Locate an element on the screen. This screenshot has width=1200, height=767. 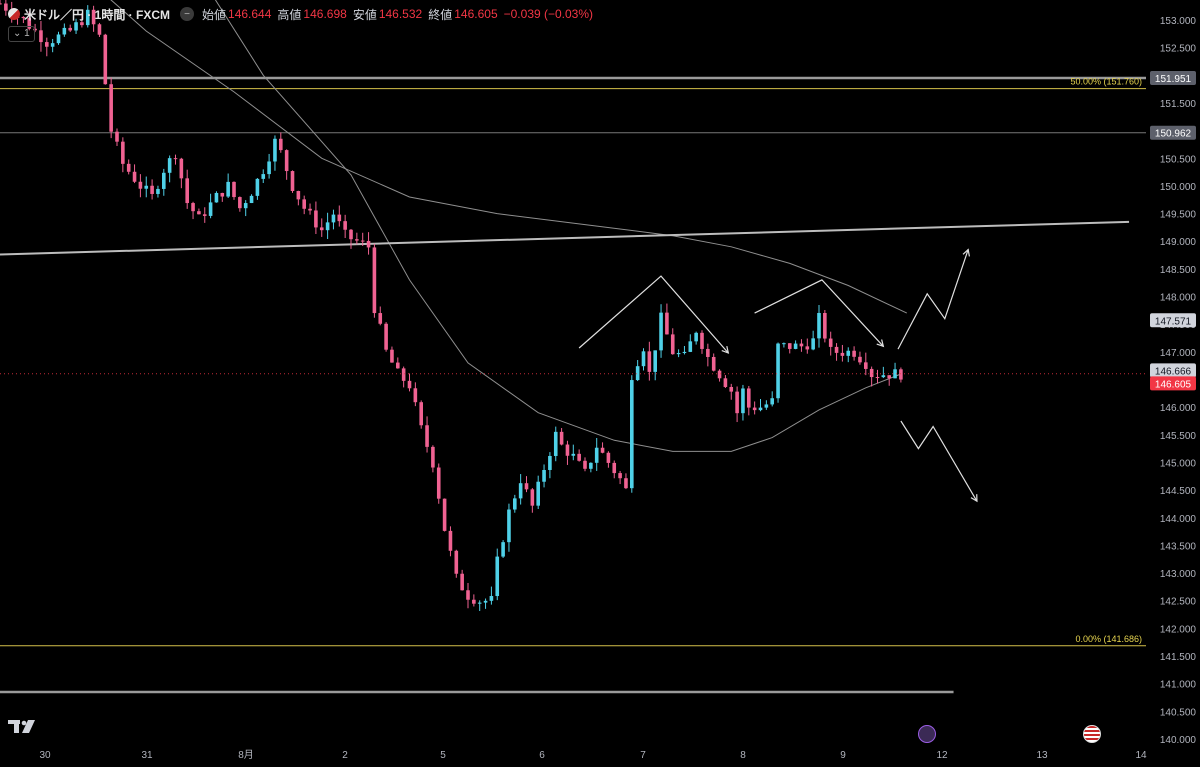
x-tick-label: 7 is located at coordinates (643, 755).